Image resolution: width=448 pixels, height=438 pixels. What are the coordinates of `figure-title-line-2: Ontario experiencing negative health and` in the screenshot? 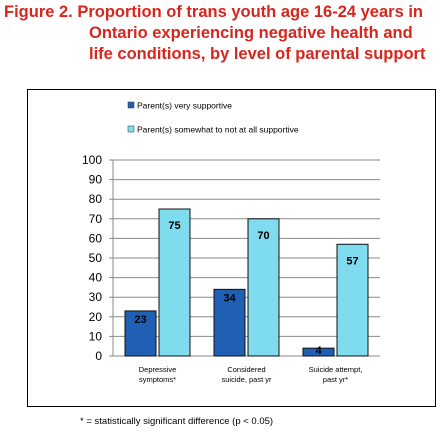 It's located at (251, 33).